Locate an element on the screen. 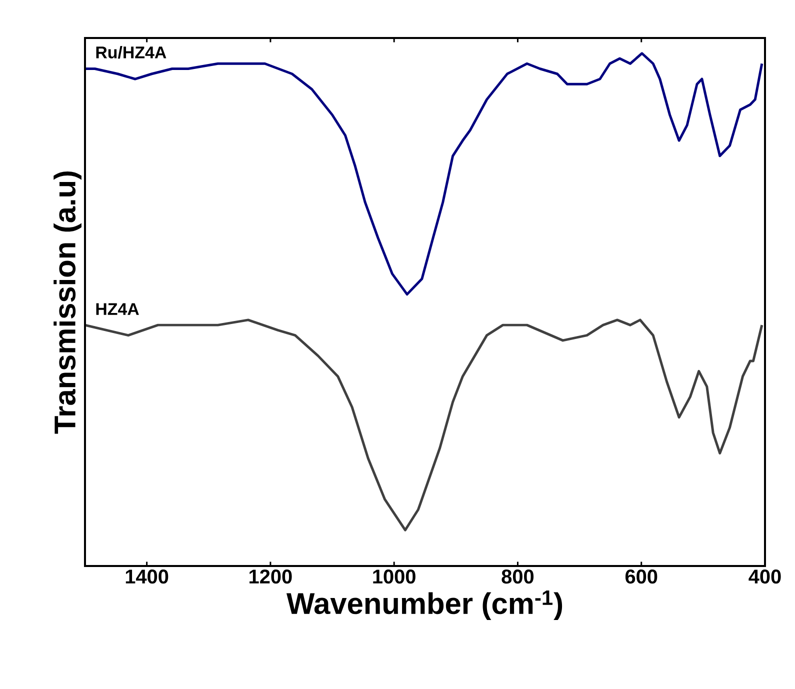  x-tick-label: 400 is located at coordinates (764, 577).